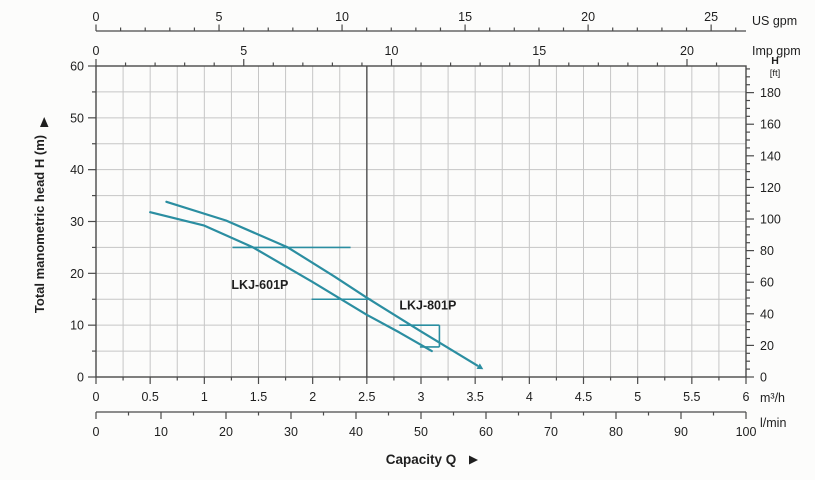 This screenshot has height=480, width=815. I want to click on axis-imp-gpm-labels: 0 5 10 15 20, so click(393, 51).